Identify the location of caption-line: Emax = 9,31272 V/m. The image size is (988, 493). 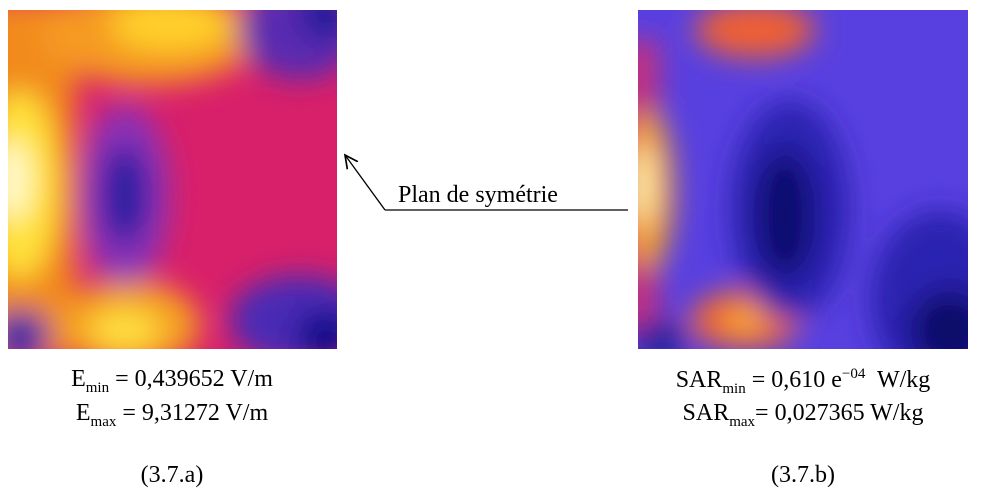
(186, 415).